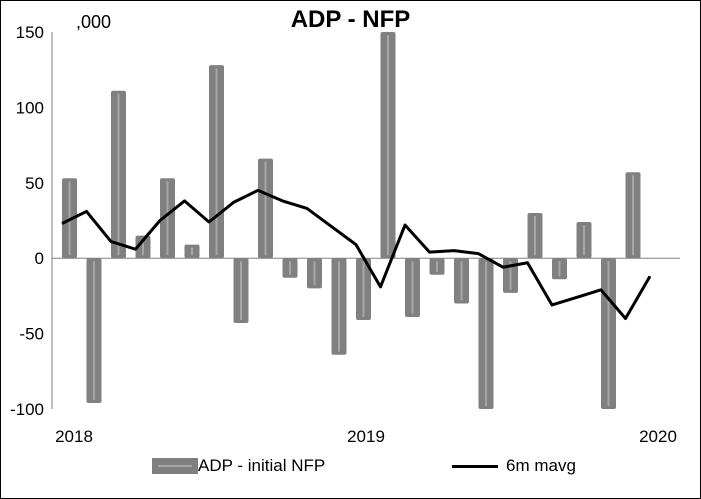 Image resolution: width=701 pixels, height=499 pixels. What do you see at coordinates (366, 436) in the screenshot?
I see `x-tick-label: 2019` at bounding box center [366, 436].